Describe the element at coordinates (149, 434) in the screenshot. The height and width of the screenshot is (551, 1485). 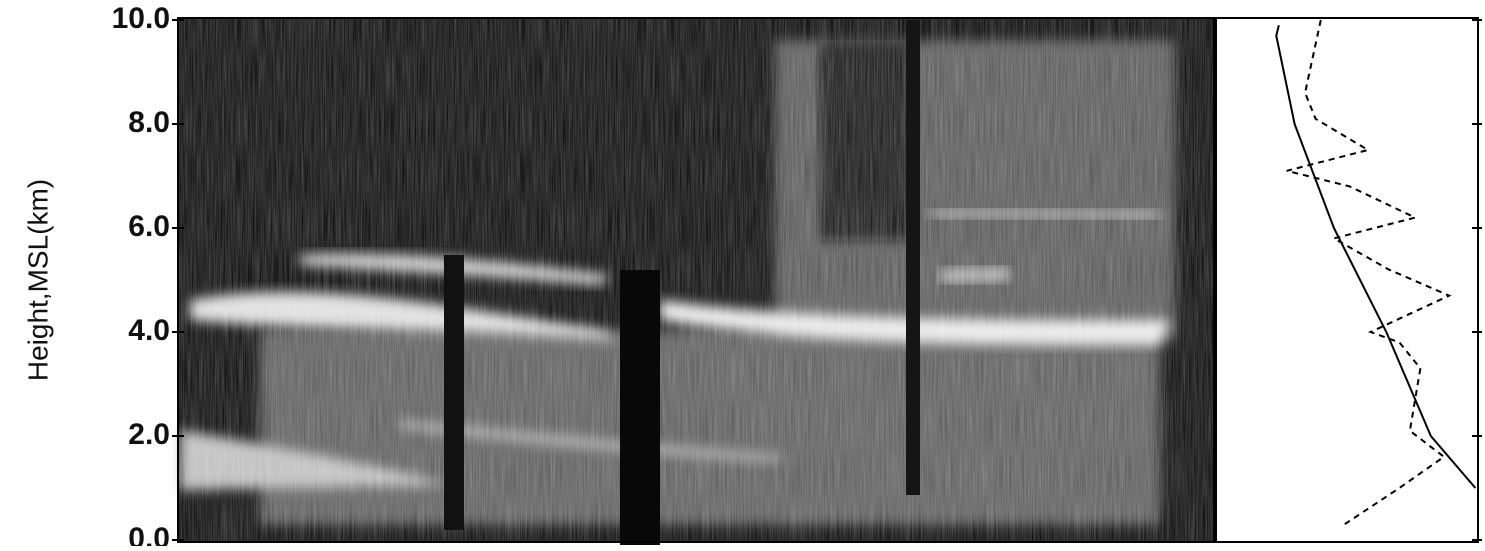
I see `y-tick-label: 2.0` at that location.